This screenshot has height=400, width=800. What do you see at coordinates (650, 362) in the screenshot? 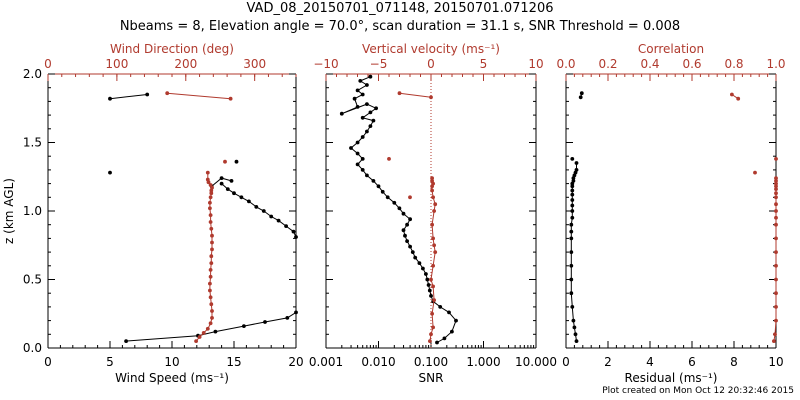
I see `x-tick-label: 4` at bounding box center [650, 362].